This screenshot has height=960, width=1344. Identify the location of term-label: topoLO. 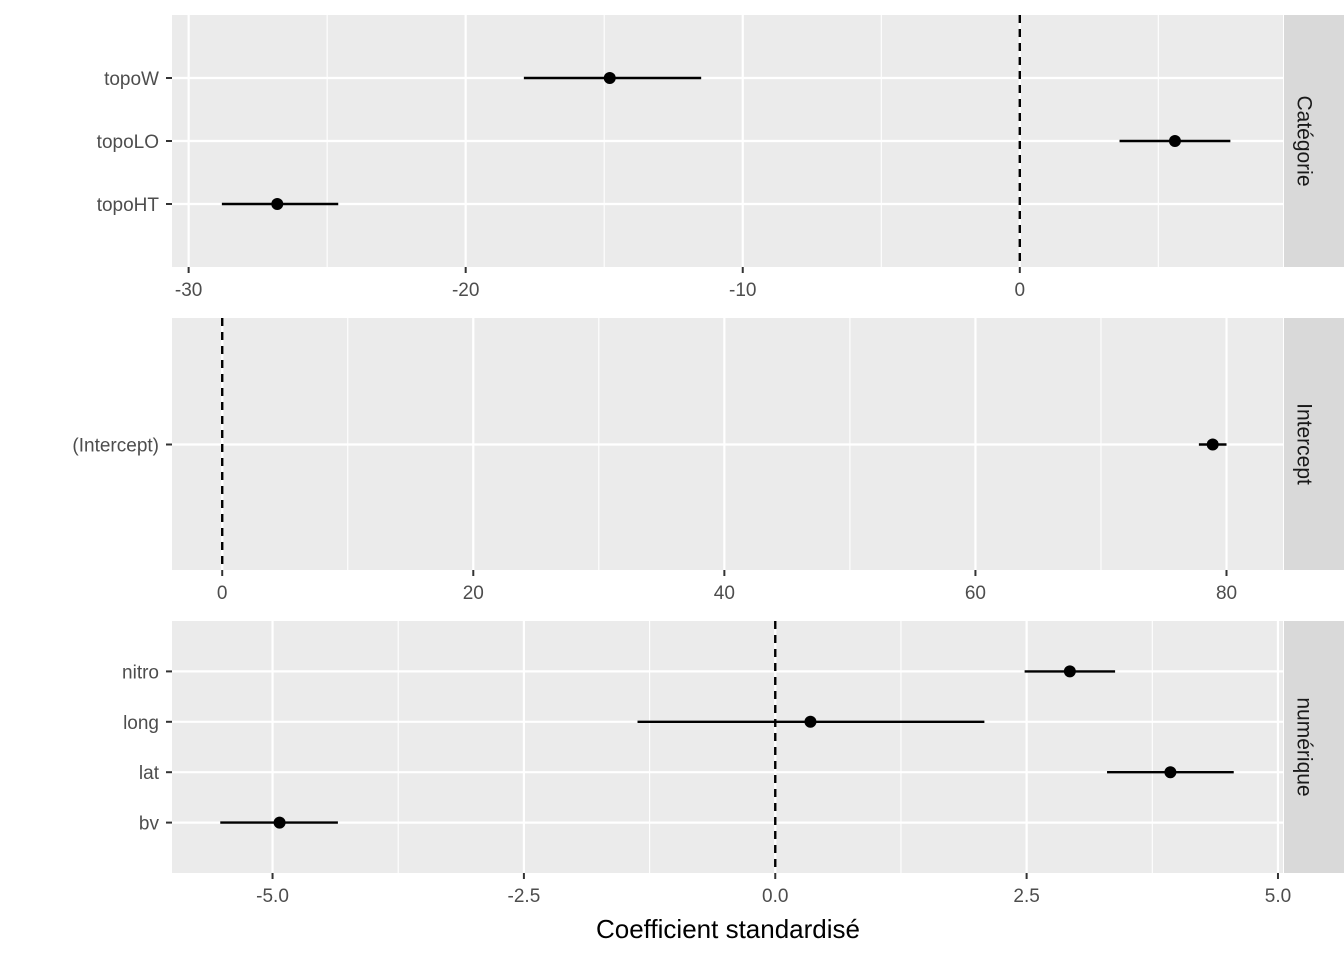
(128, 142).